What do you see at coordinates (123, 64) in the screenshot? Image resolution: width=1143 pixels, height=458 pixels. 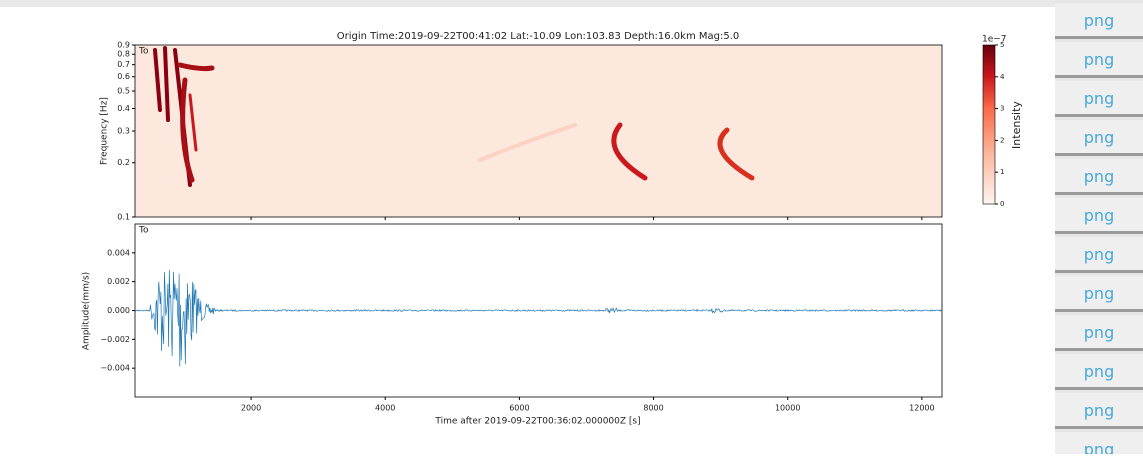 I see `y-tick-label: 0.7` at bounding box center [123, 64].